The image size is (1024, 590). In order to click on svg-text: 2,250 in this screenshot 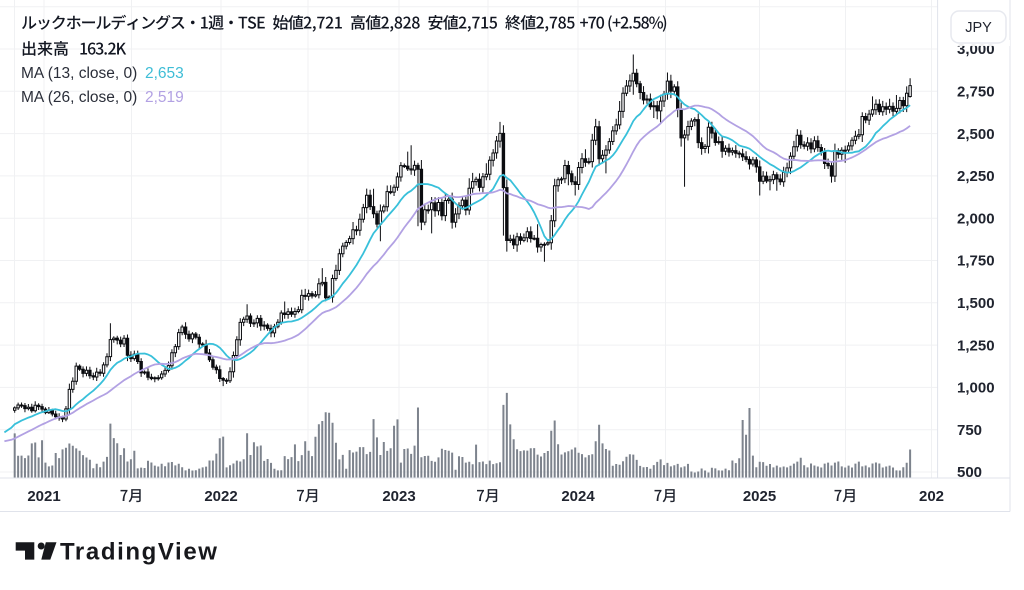, I will do `click(976, 176)`.